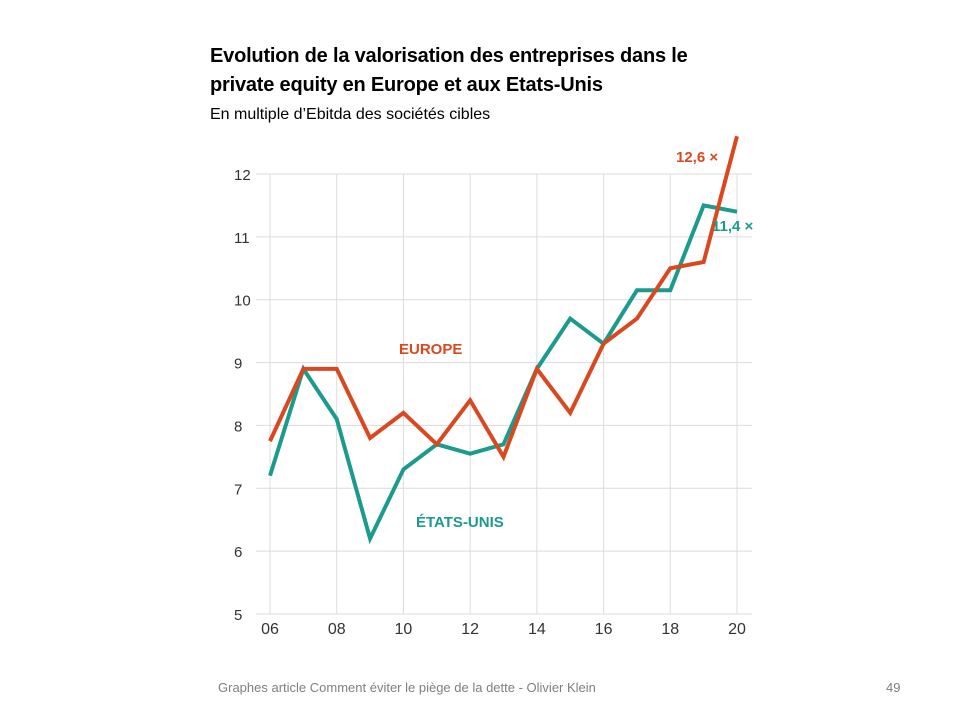 The width and height of the screenshot is (960, 720). What do you see at coordinates (460, 522) in the screenshot?
I see `series-label-etats-unis: ÉTATS-UNIS` at bounding box center [460, 522].